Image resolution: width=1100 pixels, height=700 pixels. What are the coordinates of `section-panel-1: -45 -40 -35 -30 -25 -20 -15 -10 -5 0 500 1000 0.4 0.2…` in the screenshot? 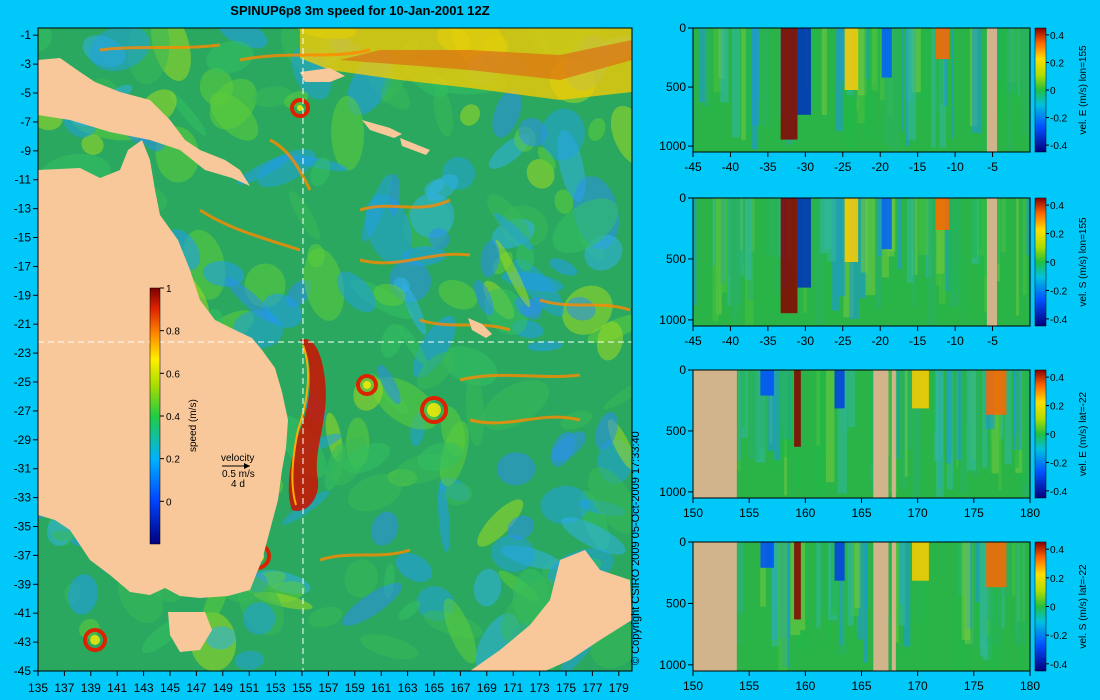 It's located at (874, 97).